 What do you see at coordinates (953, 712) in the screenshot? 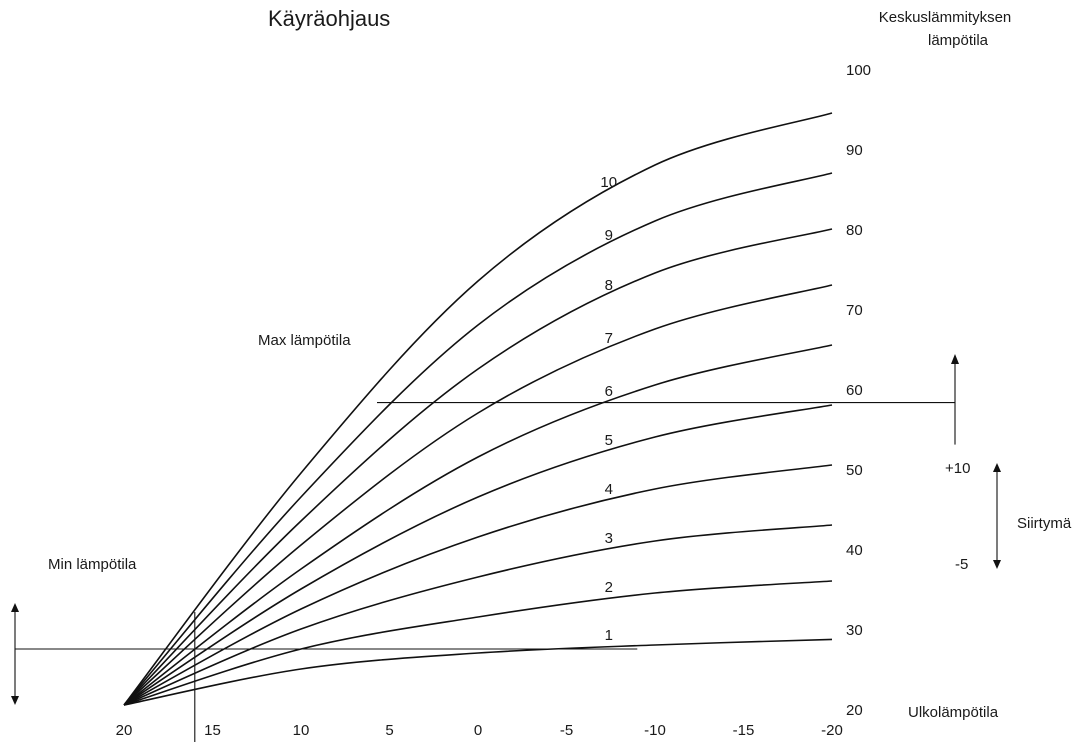
I see `x-axis-label: Ulkolämpötila` at bounding box center [953, 712].